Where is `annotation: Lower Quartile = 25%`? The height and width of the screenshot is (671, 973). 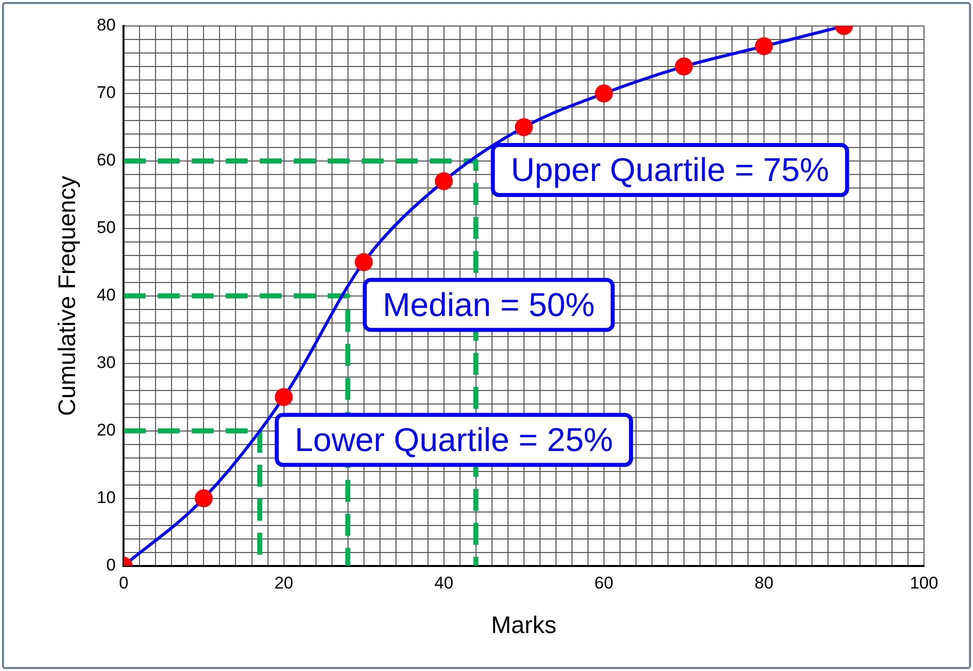 annotation: Lower Quartile = 25% is located at coordinates (454, 439).